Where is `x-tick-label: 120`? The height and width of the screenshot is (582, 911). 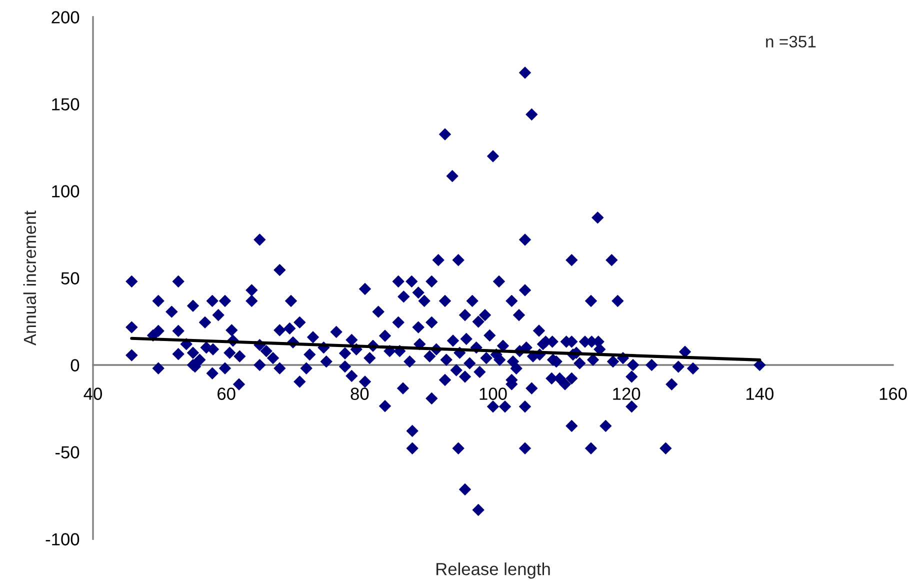 x-tick-label: 120 is located at coordinates (626, 394).